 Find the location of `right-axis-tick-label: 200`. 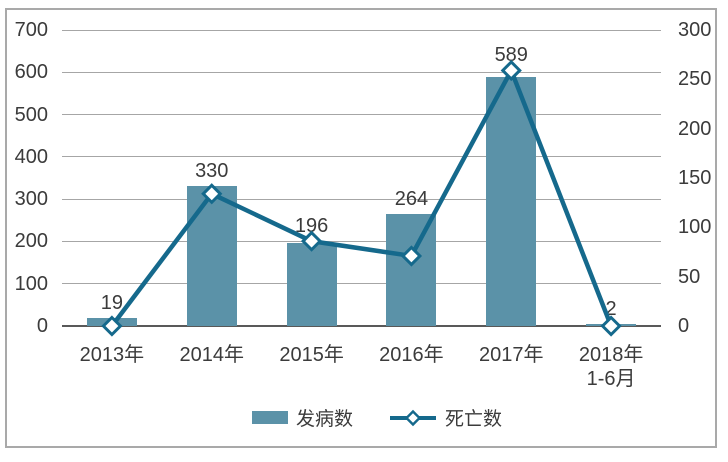

right-axis-tick-label: 200 is located at coordinates (695, 128).